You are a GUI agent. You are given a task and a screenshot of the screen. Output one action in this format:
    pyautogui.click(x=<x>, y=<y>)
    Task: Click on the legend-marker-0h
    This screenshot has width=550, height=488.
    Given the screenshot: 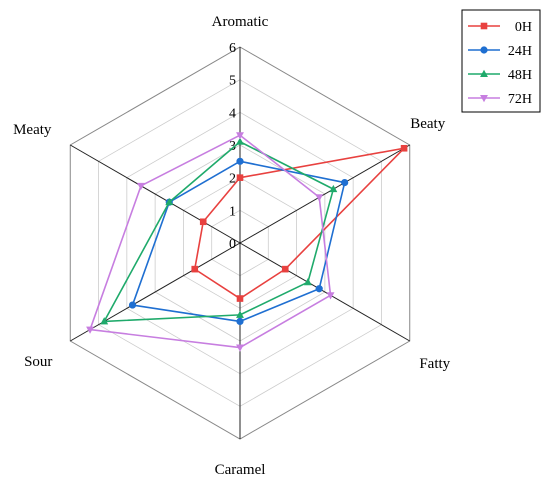 What is the action you would take?
    pyautogui.click(x=484, y=26)
    